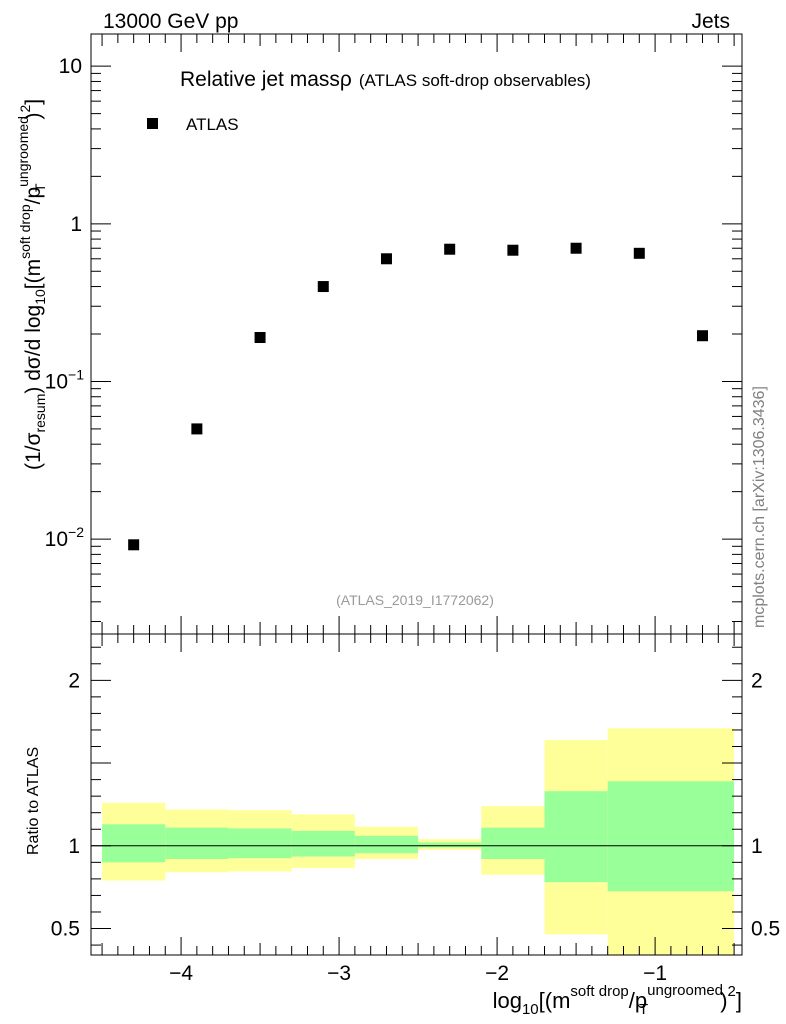 Image resolution: width=786 pixels, height=1024 pixels. Describe the element at coordinates (65, 537) in the screenshot. I see `y-tick-label: 10⁻²` at that location.